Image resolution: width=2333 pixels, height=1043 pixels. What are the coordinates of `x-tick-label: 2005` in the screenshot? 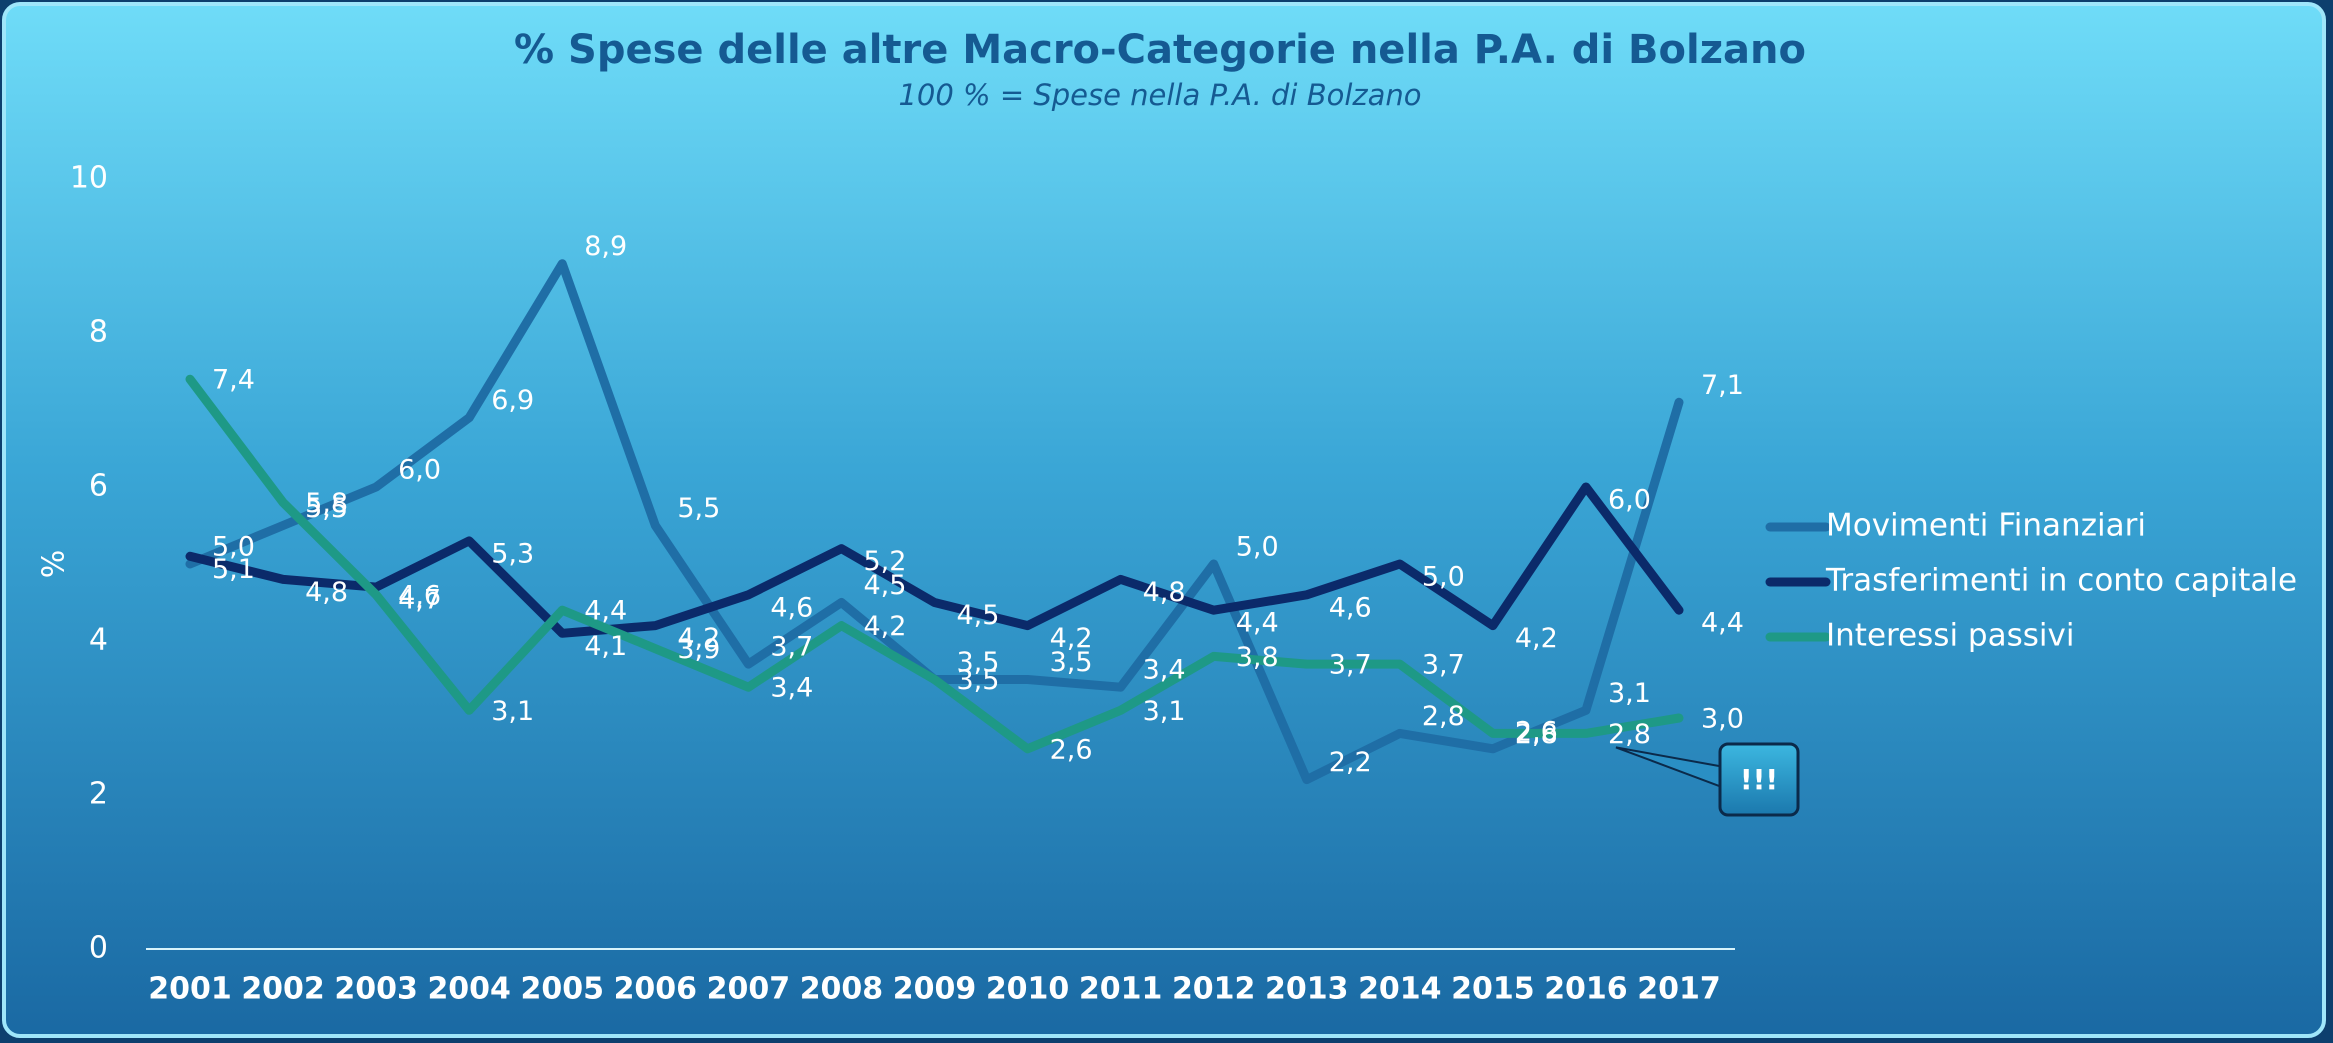 It's located at (563, 989).